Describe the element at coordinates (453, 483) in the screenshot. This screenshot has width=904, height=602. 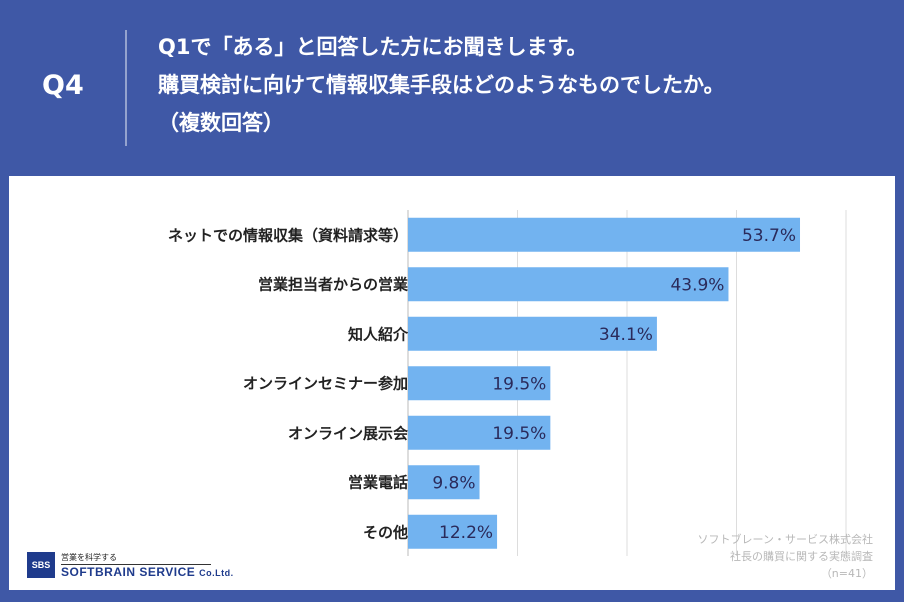
I see `data-label: 9.8%` at that location.